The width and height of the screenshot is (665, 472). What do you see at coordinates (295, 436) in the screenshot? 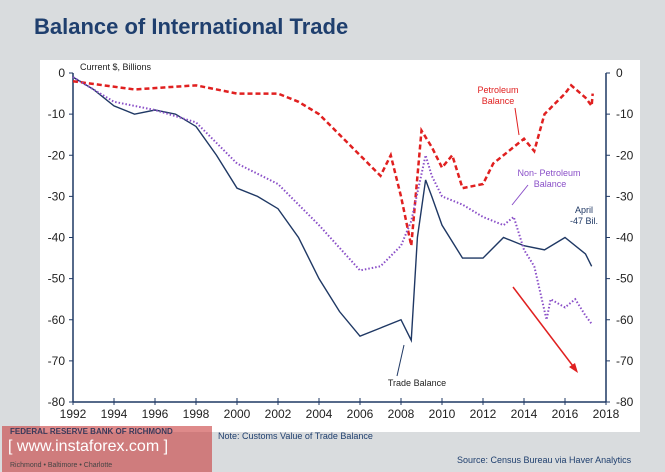
I see `note: Note: Customs Value of Trade Balance` at bounding box center [295, 436].